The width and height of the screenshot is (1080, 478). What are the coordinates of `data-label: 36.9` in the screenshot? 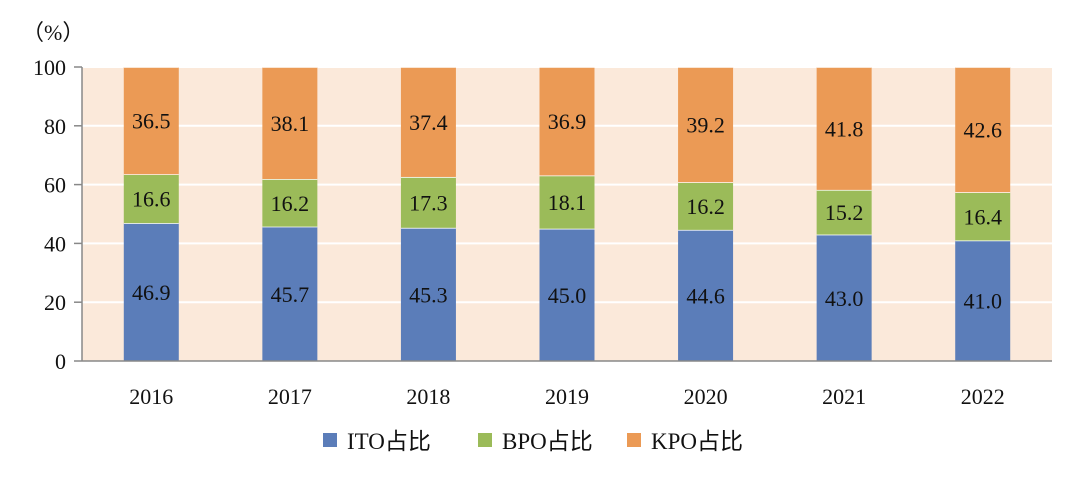 It's located at (567, 121).